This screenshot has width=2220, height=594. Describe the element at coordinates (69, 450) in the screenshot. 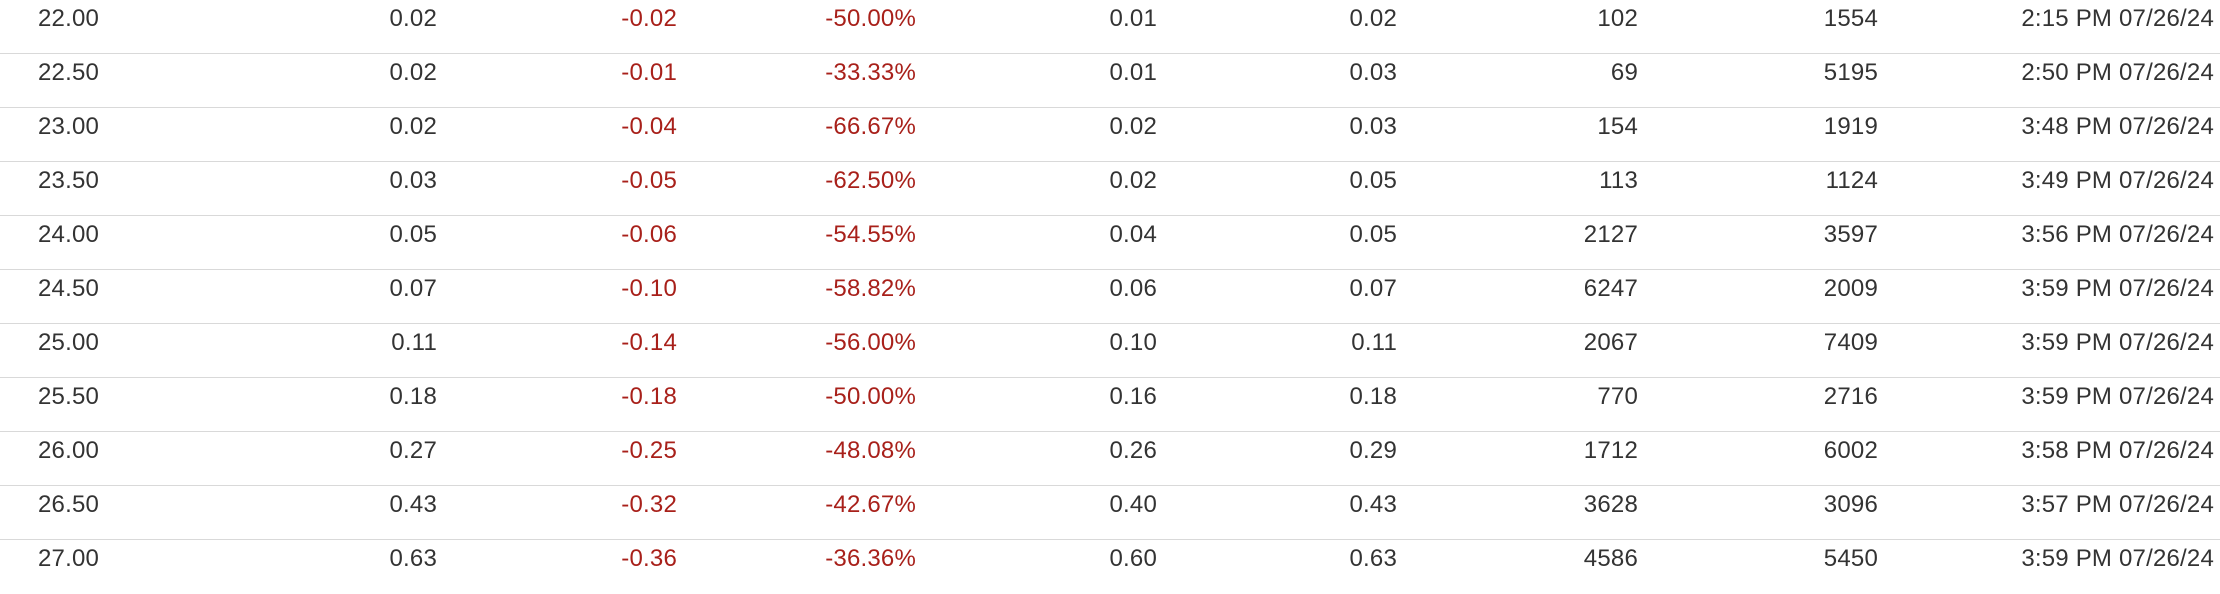

I see `strike-price: 26.00` at that location.